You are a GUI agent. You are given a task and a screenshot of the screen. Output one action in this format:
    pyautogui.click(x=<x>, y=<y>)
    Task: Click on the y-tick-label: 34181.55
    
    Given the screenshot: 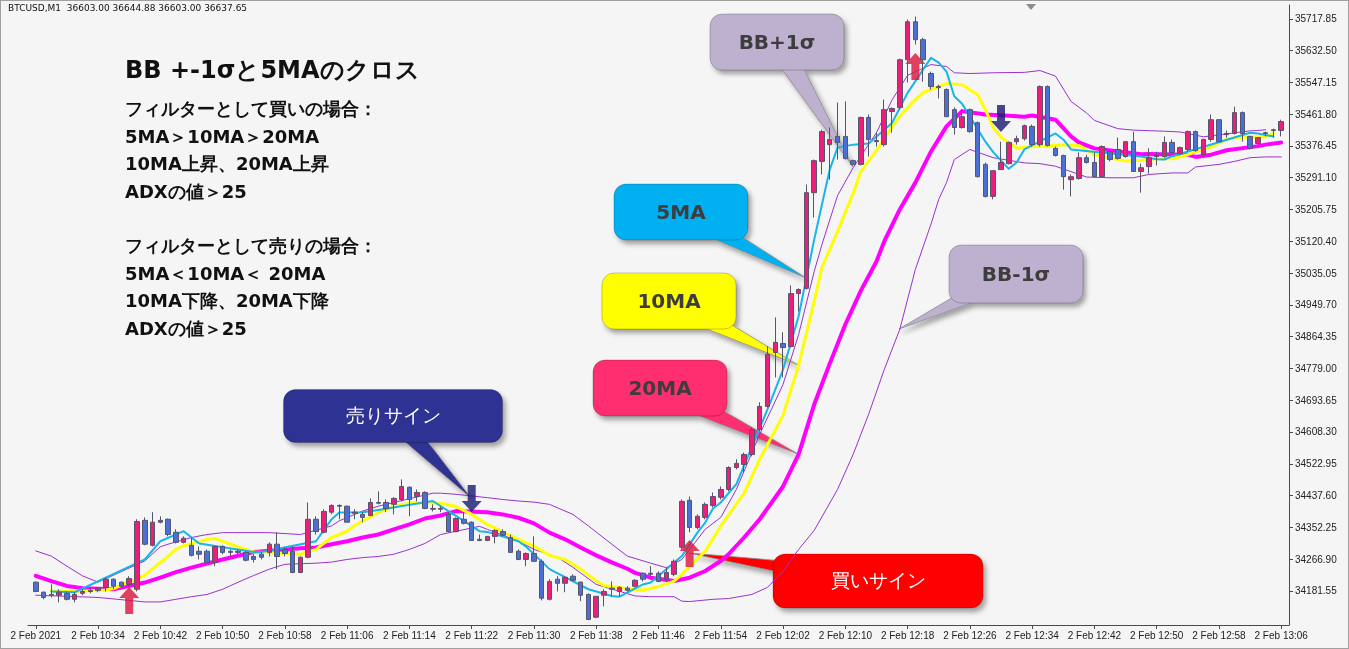 What is the action you would take?
    pyautogui.click(x=1316, y=591)
    